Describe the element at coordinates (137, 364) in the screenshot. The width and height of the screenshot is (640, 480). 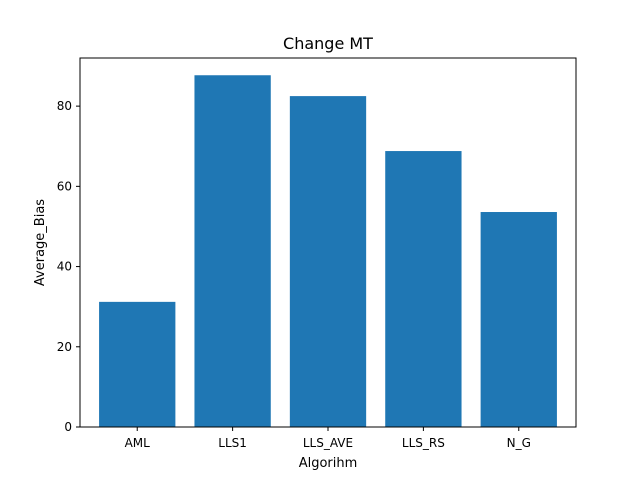
I see `bar-aml` at that location.